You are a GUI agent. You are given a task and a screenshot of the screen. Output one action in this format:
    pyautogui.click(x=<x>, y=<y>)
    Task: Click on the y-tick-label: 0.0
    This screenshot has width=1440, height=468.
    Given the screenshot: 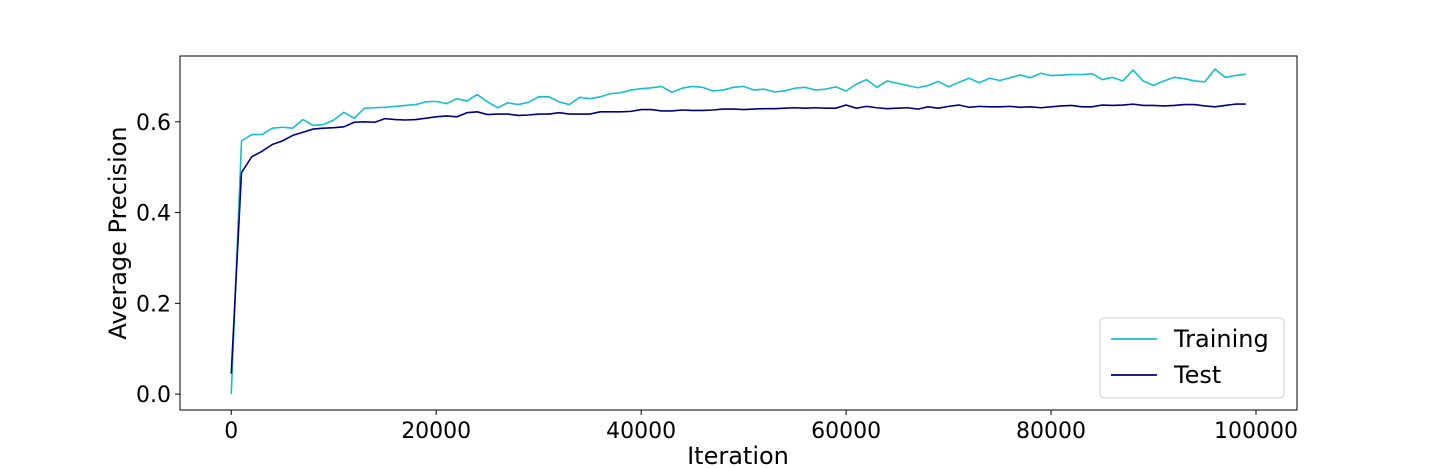 What is the action you would take?
    pyautogui.click(x=153, y=395)
    